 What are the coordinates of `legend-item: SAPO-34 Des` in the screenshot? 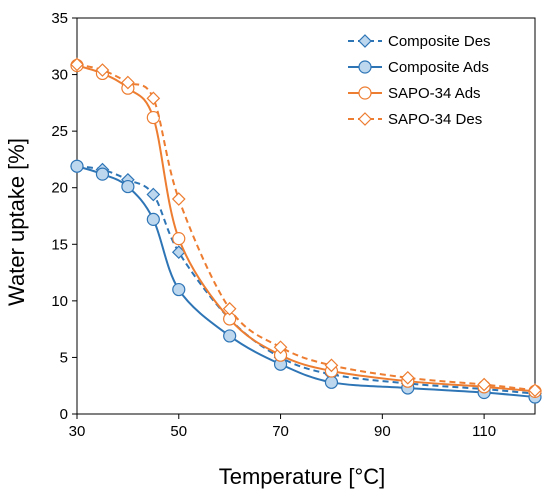 It's located at (415, 119).